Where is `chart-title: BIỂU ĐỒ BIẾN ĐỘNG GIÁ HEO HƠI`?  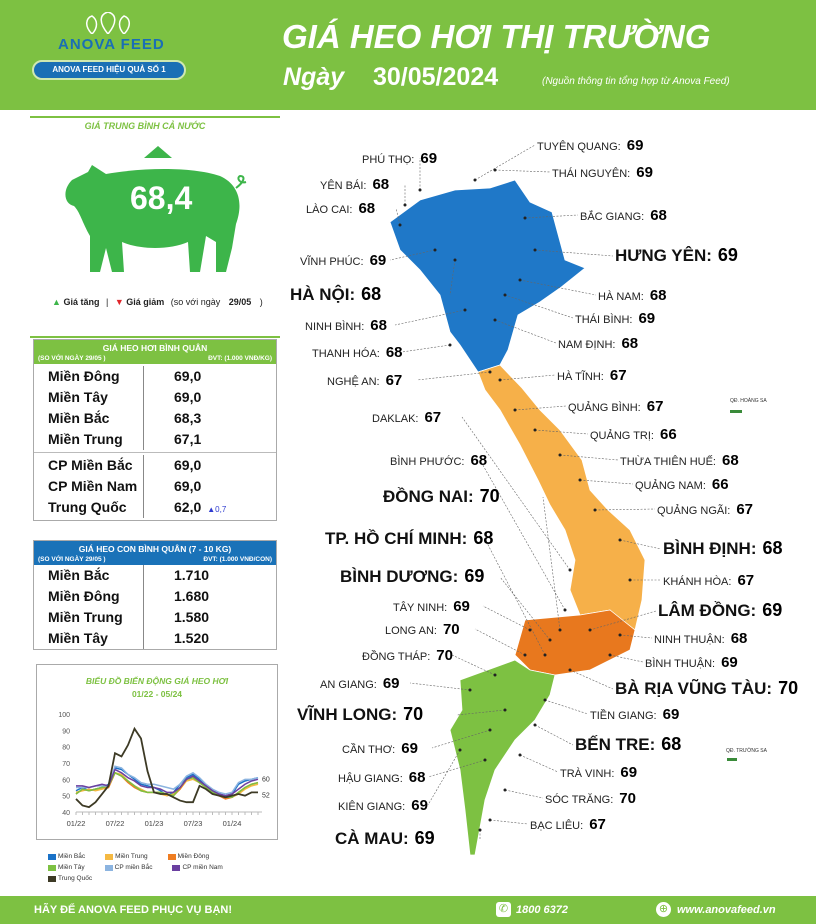 chart-title: BIỂU ĐỒ BIẾN ĐỘNG GIÁ HEO HƠI is located at coordinates (157, 681).